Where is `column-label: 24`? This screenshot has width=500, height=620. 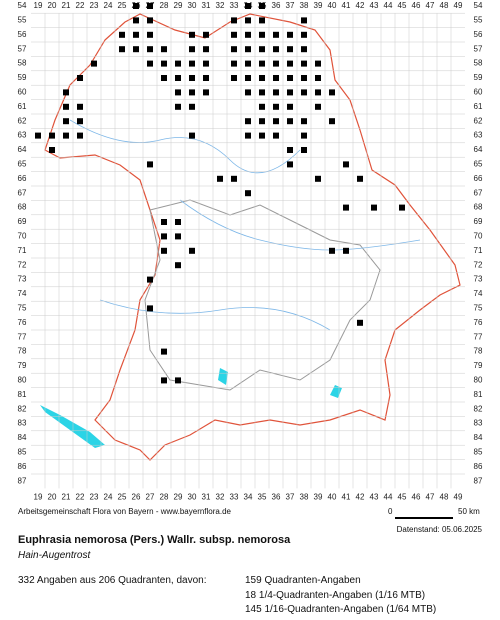
column-label: 24 is located at coordinates (108, 5).